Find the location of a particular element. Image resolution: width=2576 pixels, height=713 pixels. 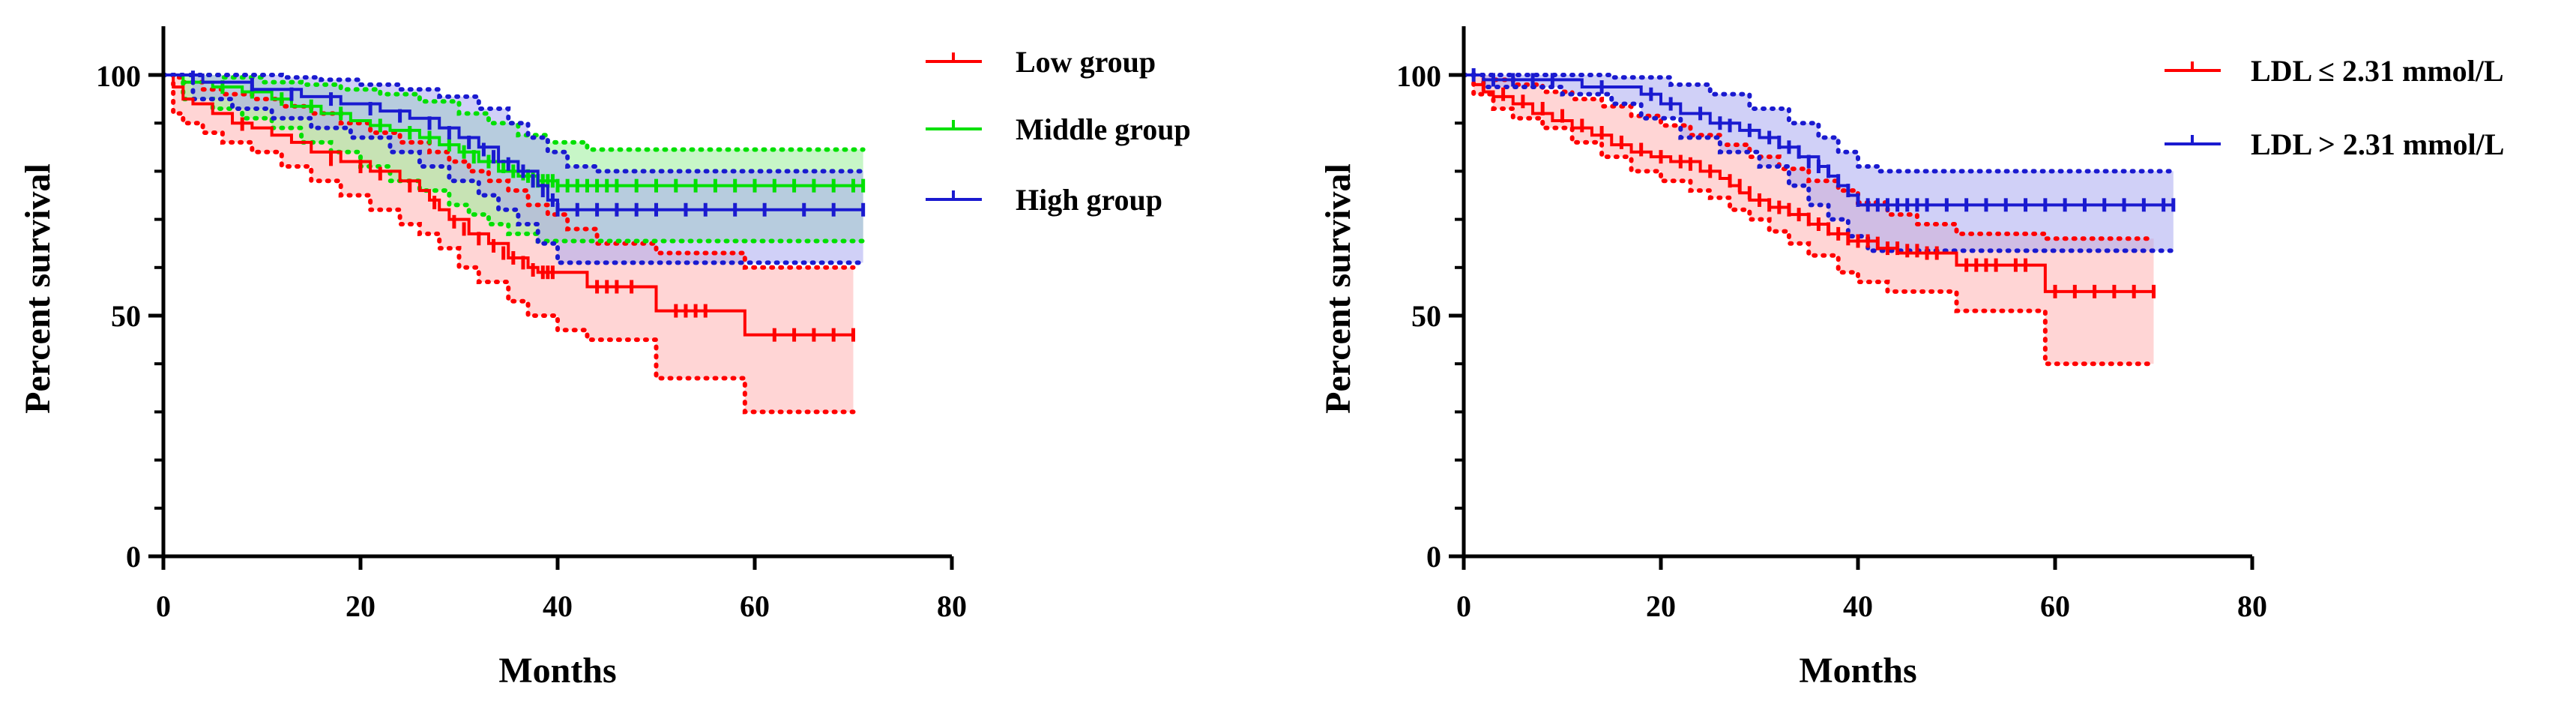

legend-label-ldl-low: LDL ≤ 2.31 mmol/L is located at coordinates (2378, 71).